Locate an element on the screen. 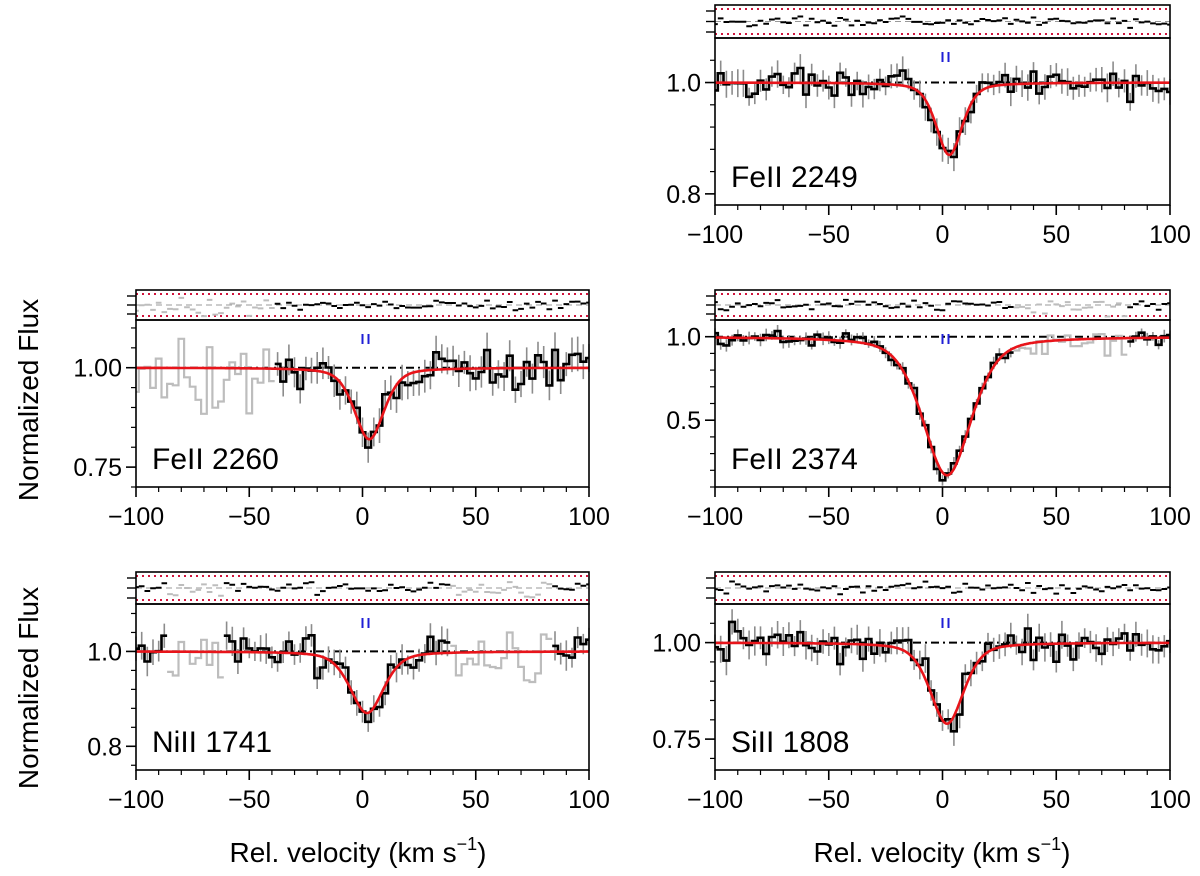  x-axis-label-left-exponent: −1 is located at coordinates (467, 844).